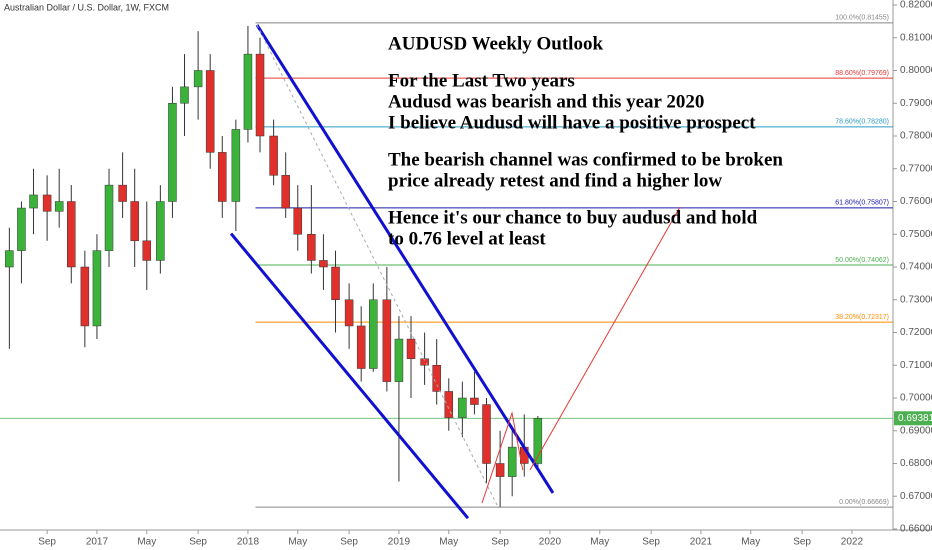 The image size is (932, 550). Describe the element at coordinates (916, 5) in the screenshot. I see `y-tick-label: 0.82000` at that location.